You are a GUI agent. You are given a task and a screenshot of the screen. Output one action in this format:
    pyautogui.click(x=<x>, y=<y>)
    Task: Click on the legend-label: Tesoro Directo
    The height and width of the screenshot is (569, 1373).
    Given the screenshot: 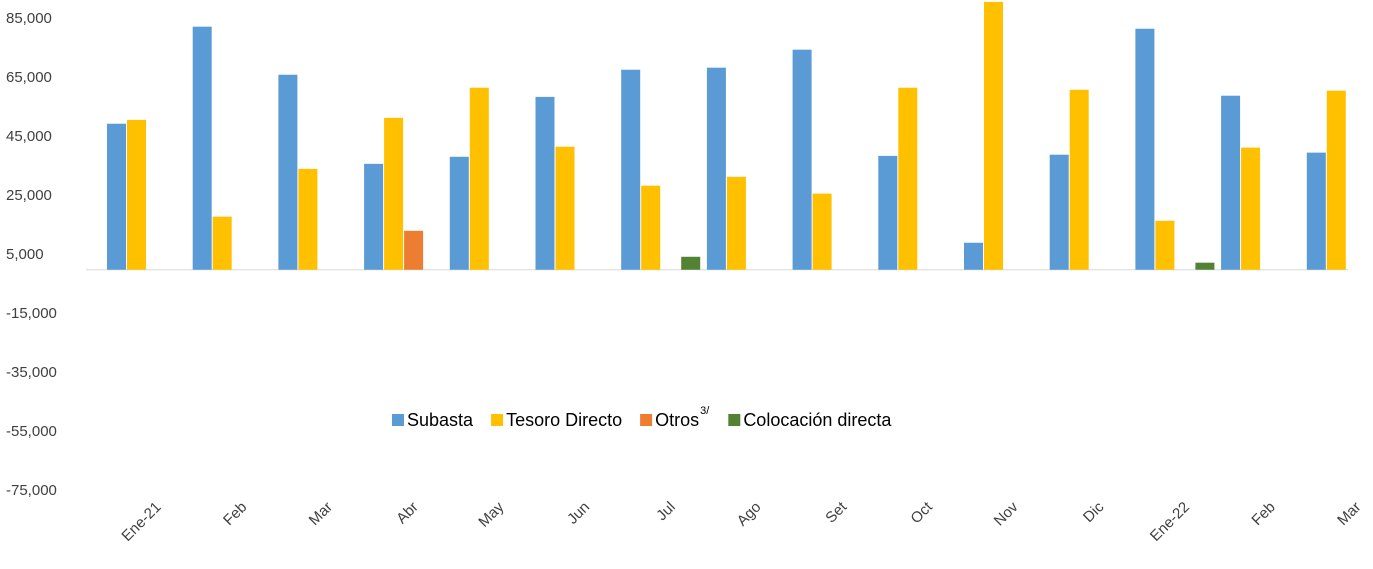 What is the action you would take?
    pyautogui.click(x=564, y=420)
    